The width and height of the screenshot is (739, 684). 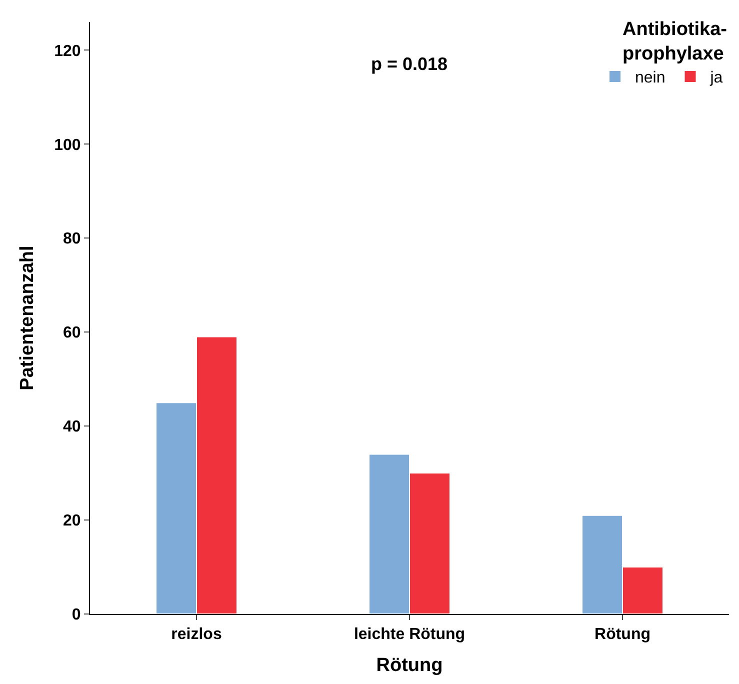 What do you see at coordinates (27, 318) in the screenshot?
I see `y-axis-title: Patientenanzahl` at bounding box center [27, 318].